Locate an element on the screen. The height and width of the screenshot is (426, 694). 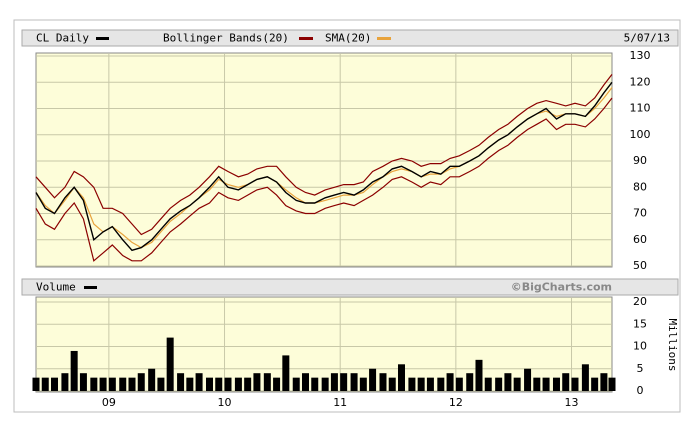
price-header is located at coordinates (350, 38).